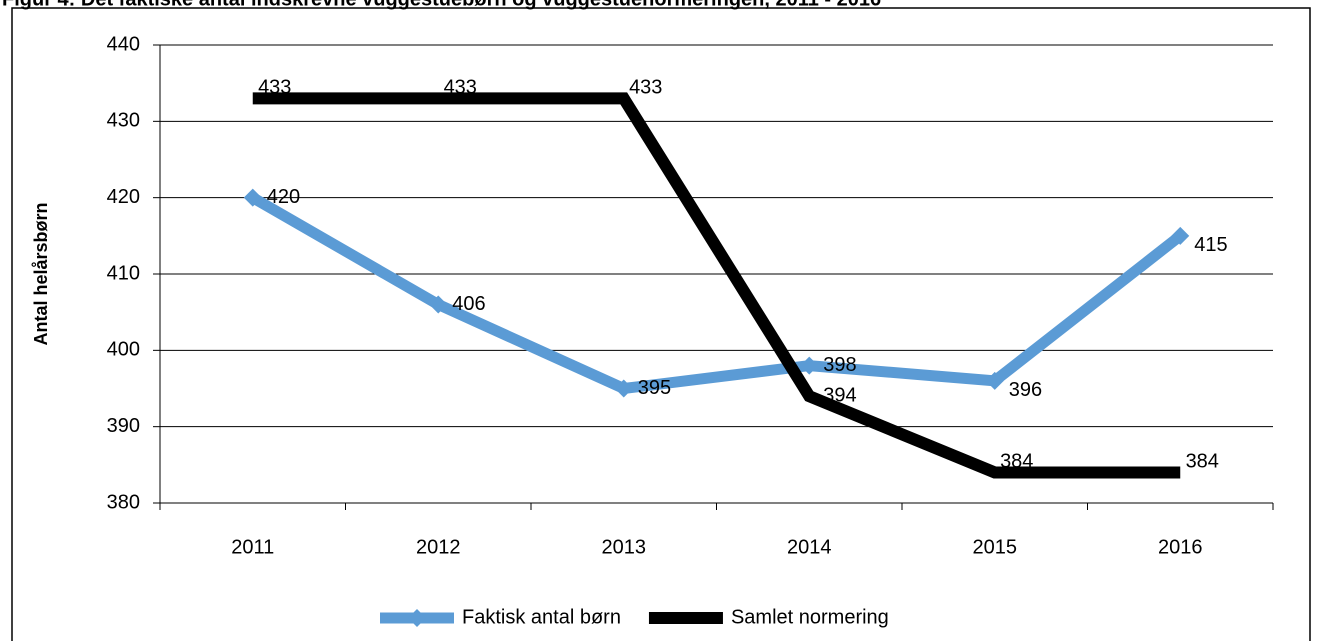  Describe the element at coordinates (809, 547) in the screenshot. I see `x-tick-label: 2014` at that location.